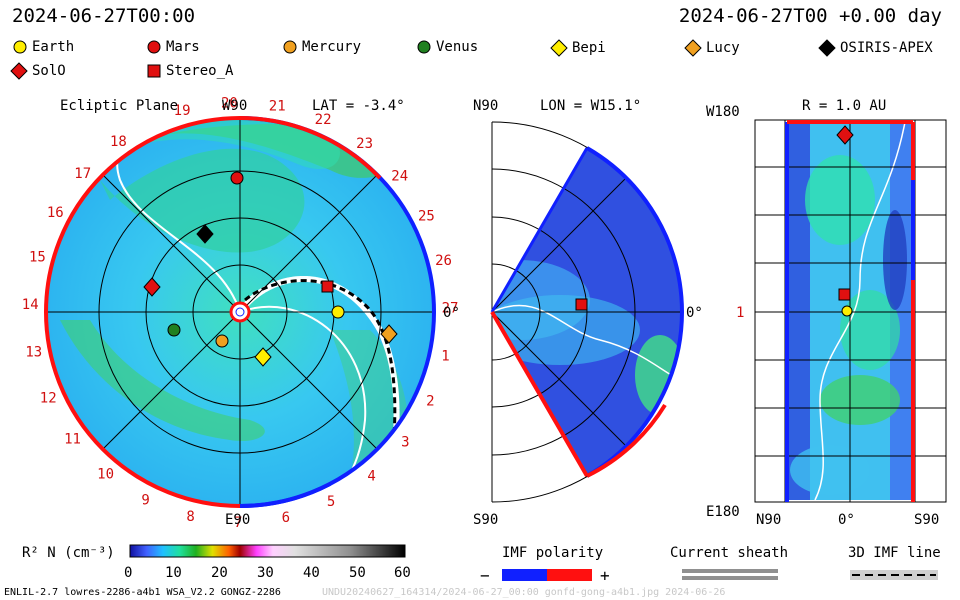  I want to click on legend-item-venus: Venus, so click(447, 47).